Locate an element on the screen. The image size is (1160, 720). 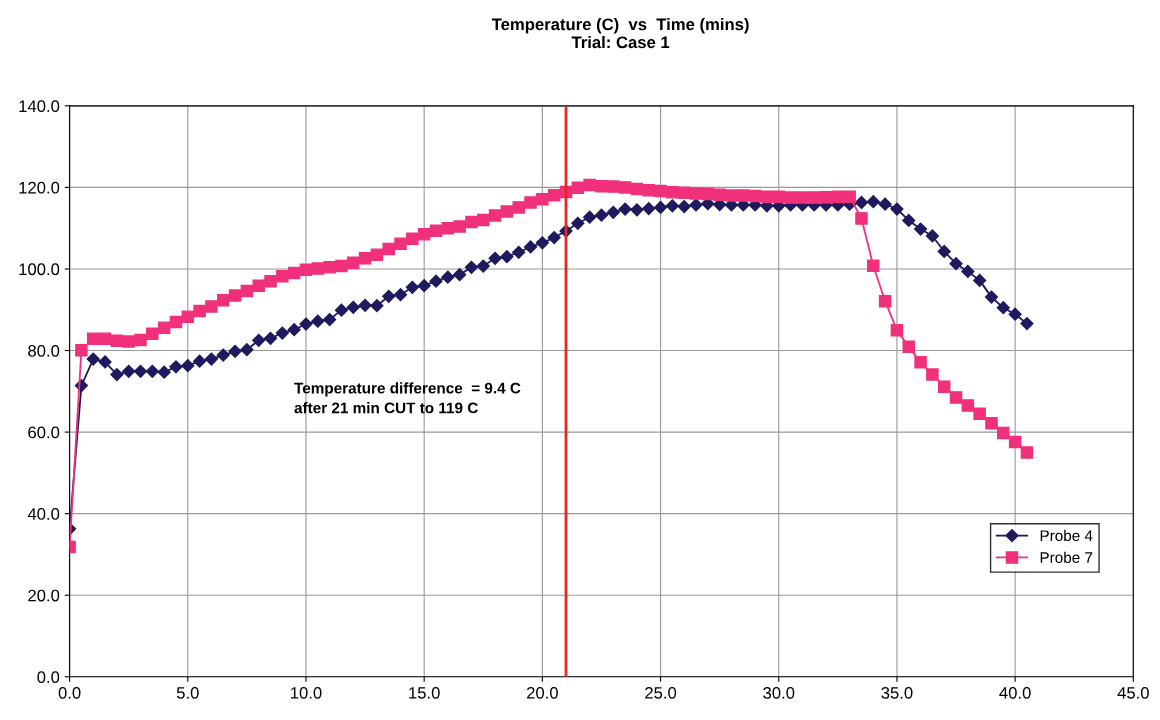
x-tick-label: 0.0 is located at coordinates (69, 692).